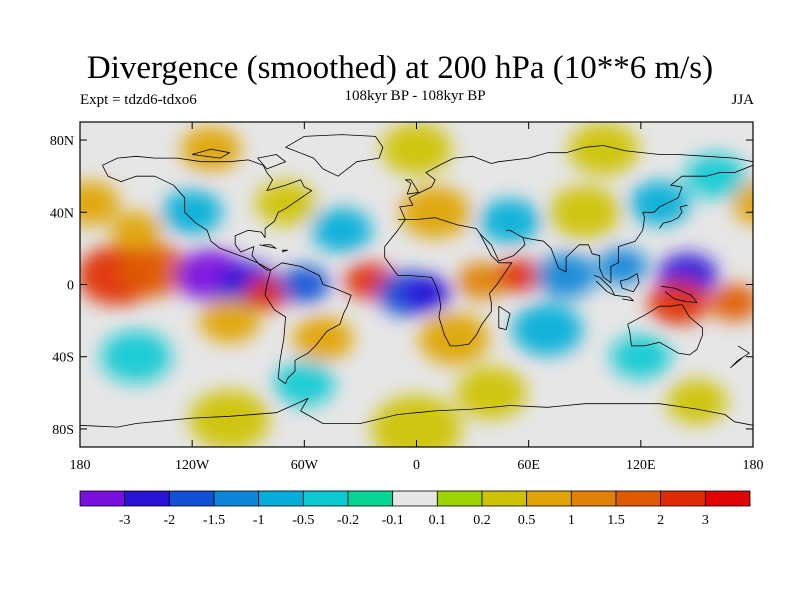  What do you see at coordinates (125, 520) in the screenshot?
I see `colorbar-label-0: -3` at bounding box center [125, 520].